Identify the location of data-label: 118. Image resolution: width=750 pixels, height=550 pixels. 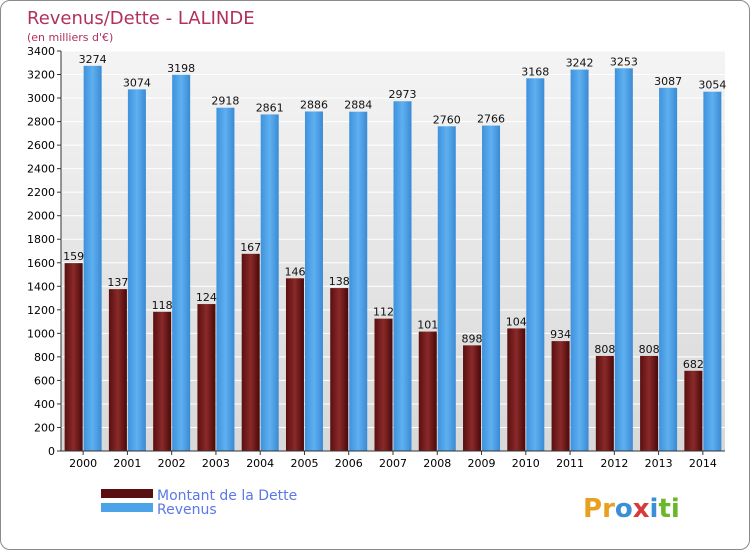
(162, 305).